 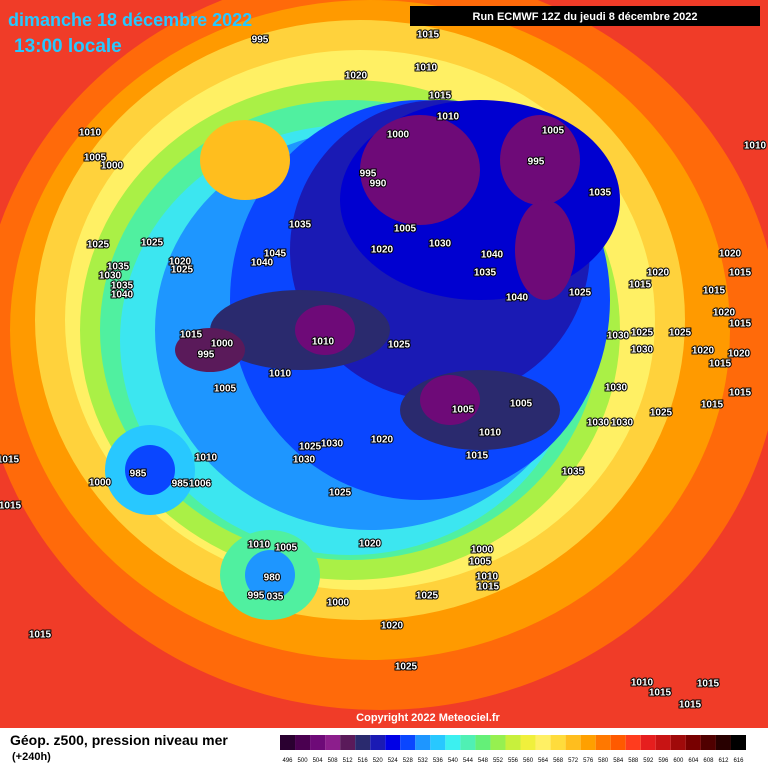 What do you see at coordinates (588, 761) in the screenshot?
I see `scale-label: 576` at bounding box center [588, 761].